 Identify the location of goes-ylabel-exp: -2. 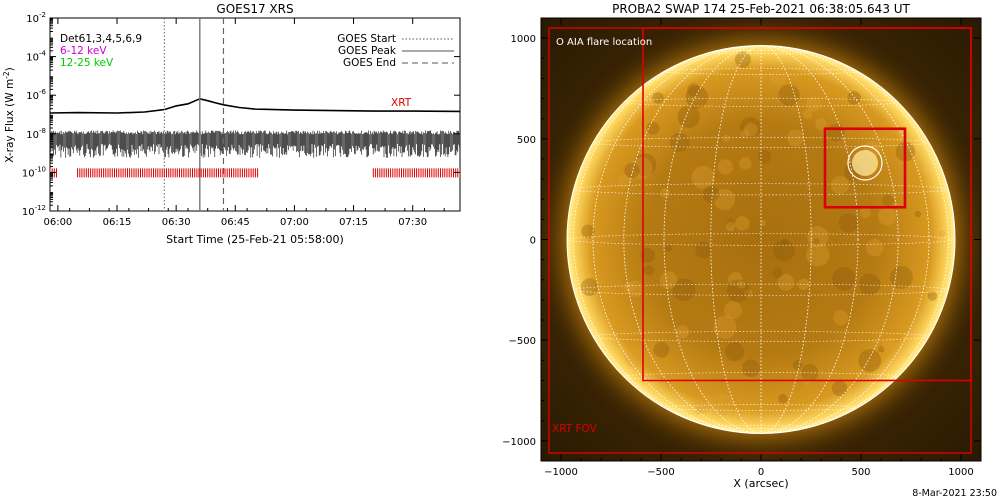
(6, 75).